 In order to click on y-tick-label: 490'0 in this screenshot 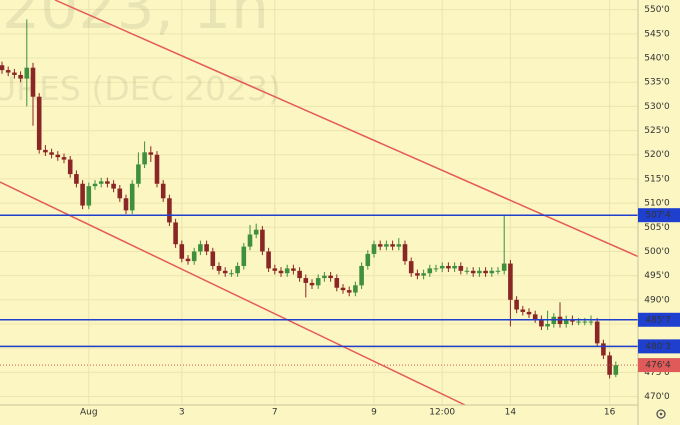, I will do `click(657, 300)`.